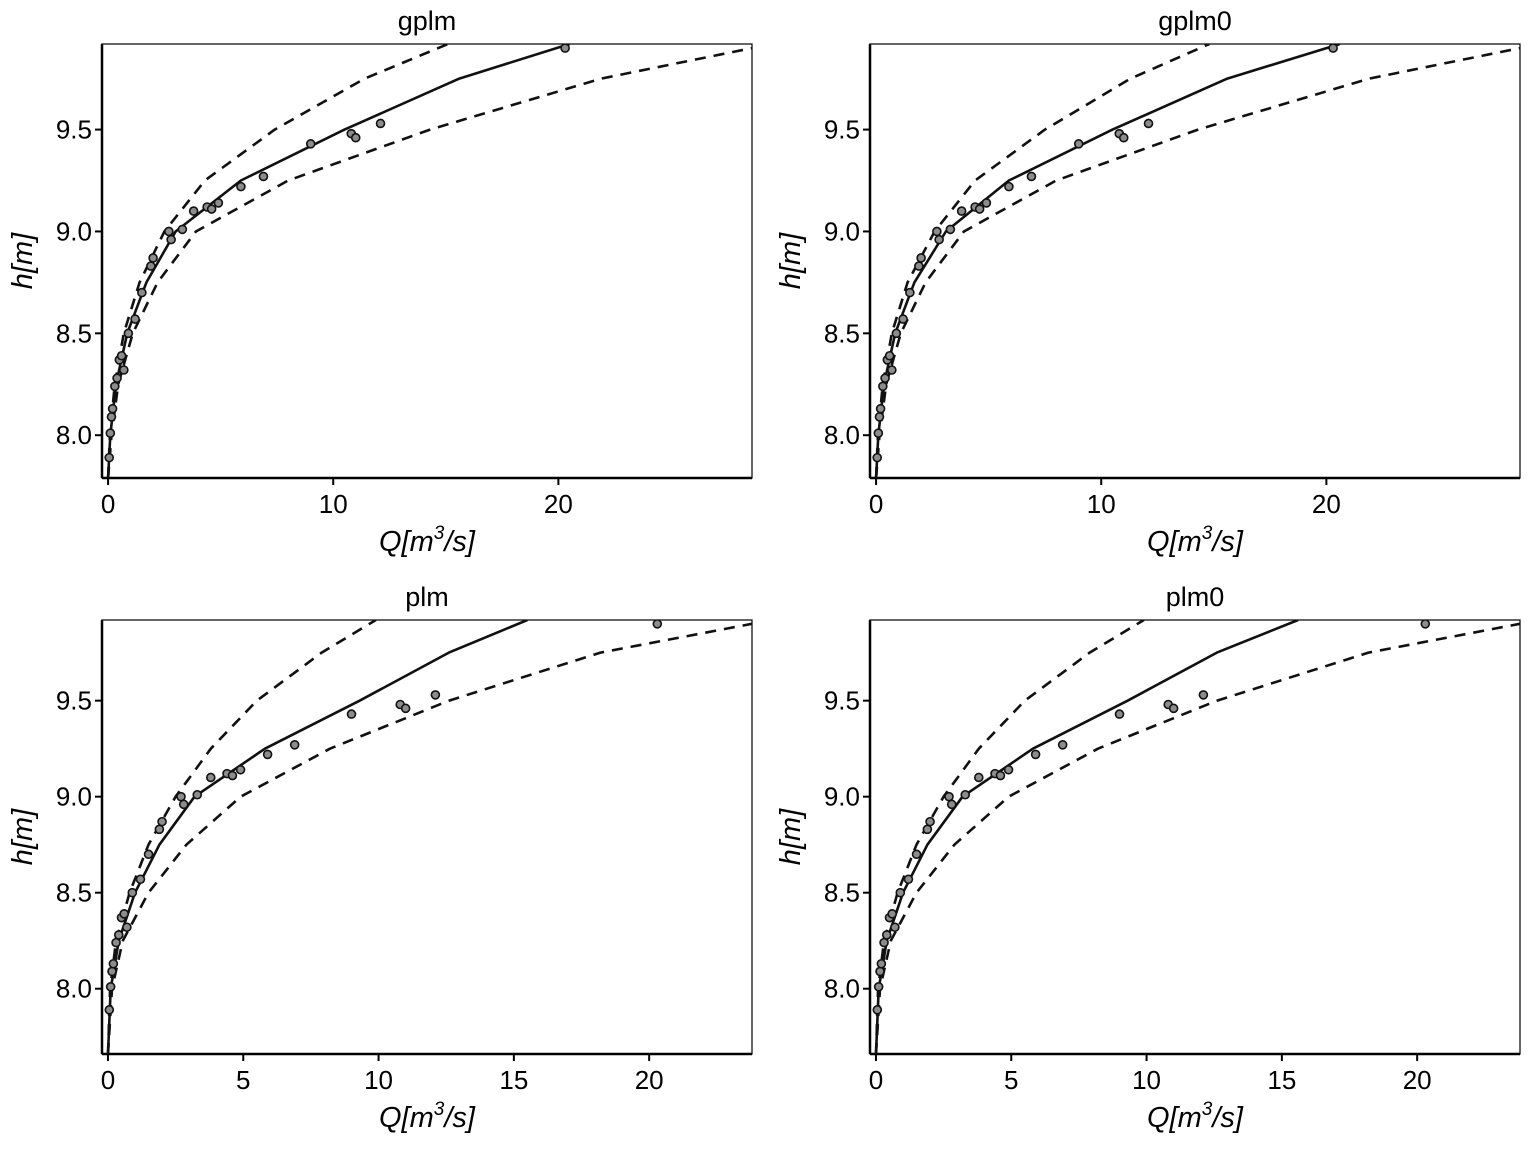  What do you see at coordinates (333, 504) in the screenshot?
I see `x-tick-label: 10` at bounding box center [333, 504].